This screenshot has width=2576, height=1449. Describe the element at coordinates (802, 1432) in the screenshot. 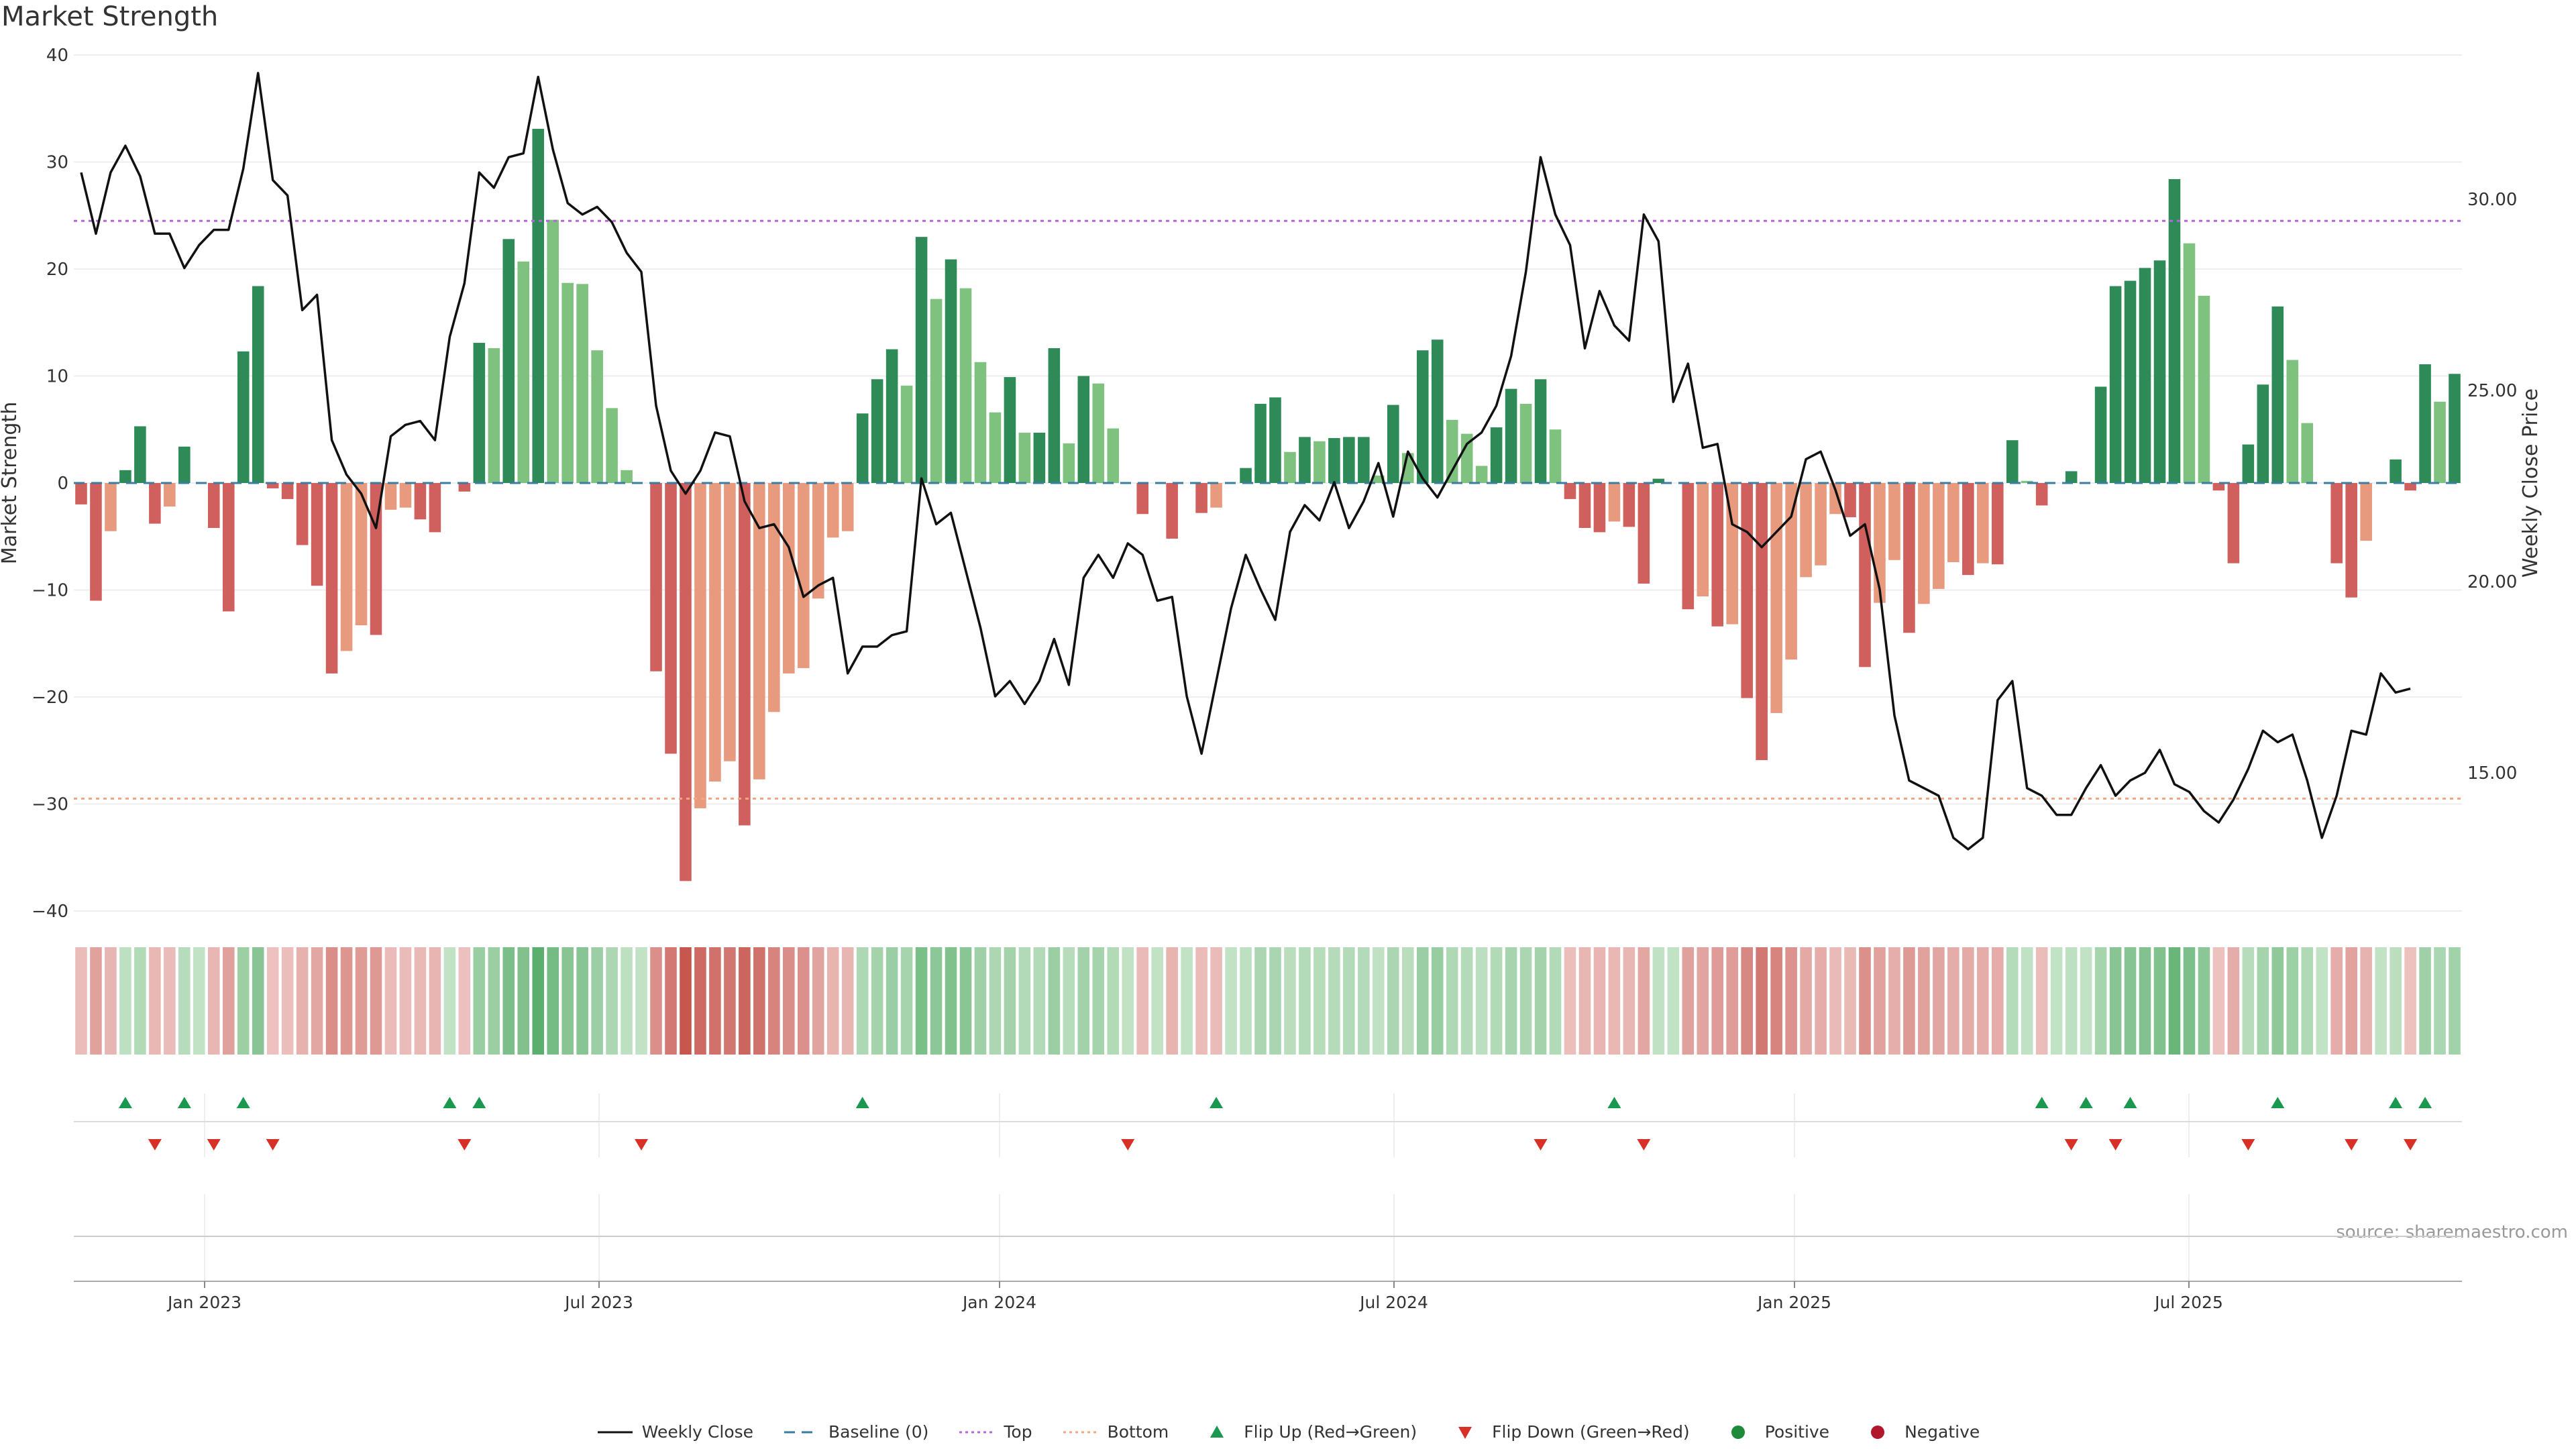

I see `baseline-swatch` at that location.